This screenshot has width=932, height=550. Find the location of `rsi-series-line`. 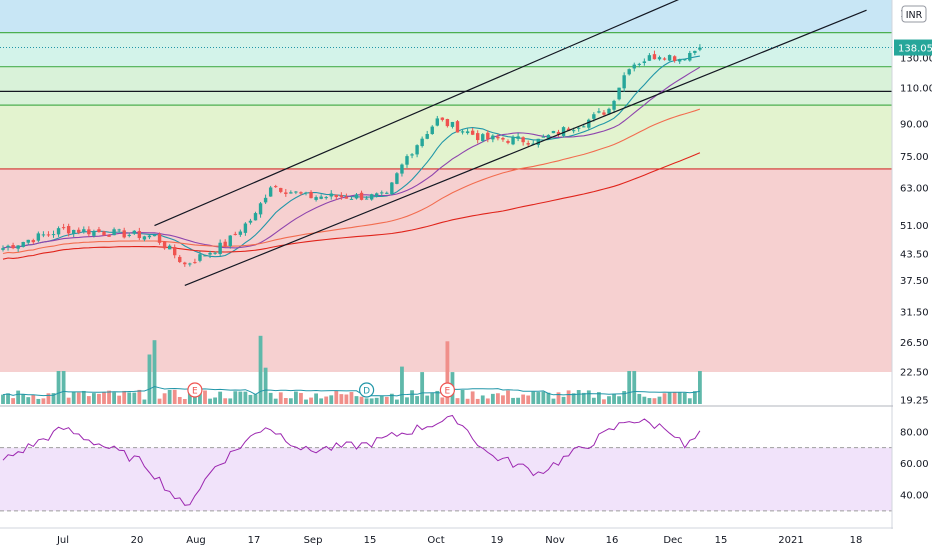

rsi-series-line is located at coordinates (351, 460).